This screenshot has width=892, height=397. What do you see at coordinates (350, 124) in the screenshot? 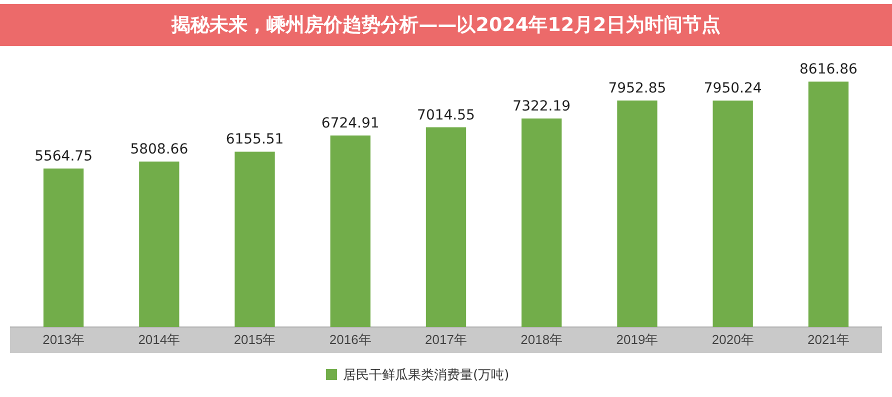
I see `data-label: 6724.91` at bounding box center [350, 124].